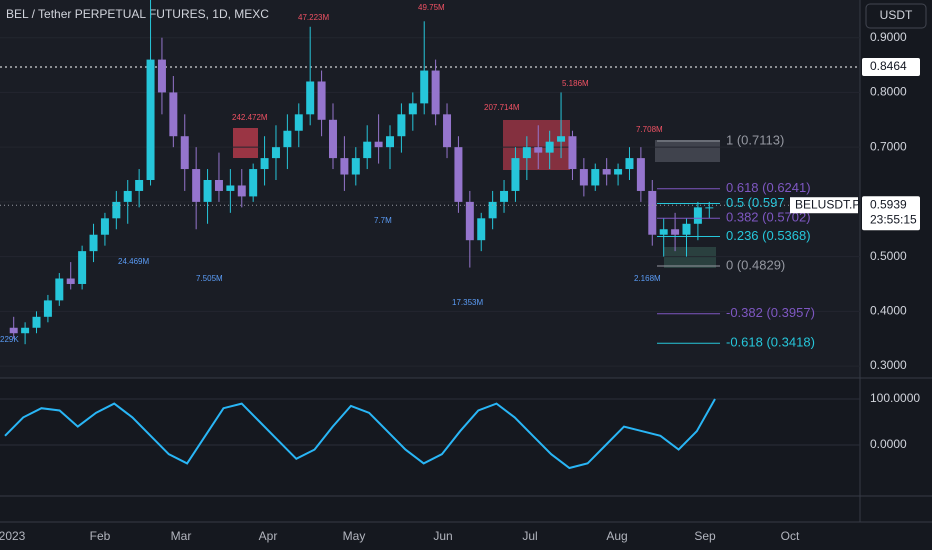  What do you see at coordinates (770, 312) in the screenshot?
I see `fib-label: -0.382 (0.3957)` at bounding box center [770, 312].